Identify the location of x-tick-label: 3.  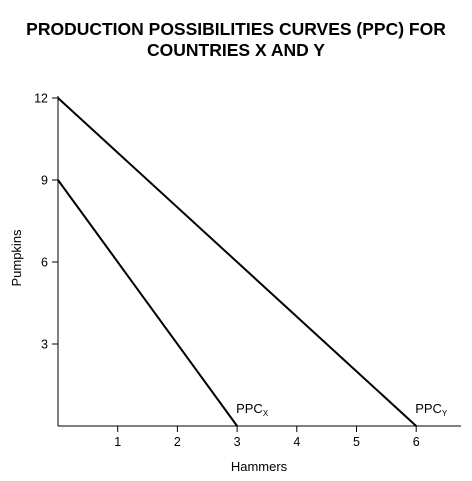
(237, 442).